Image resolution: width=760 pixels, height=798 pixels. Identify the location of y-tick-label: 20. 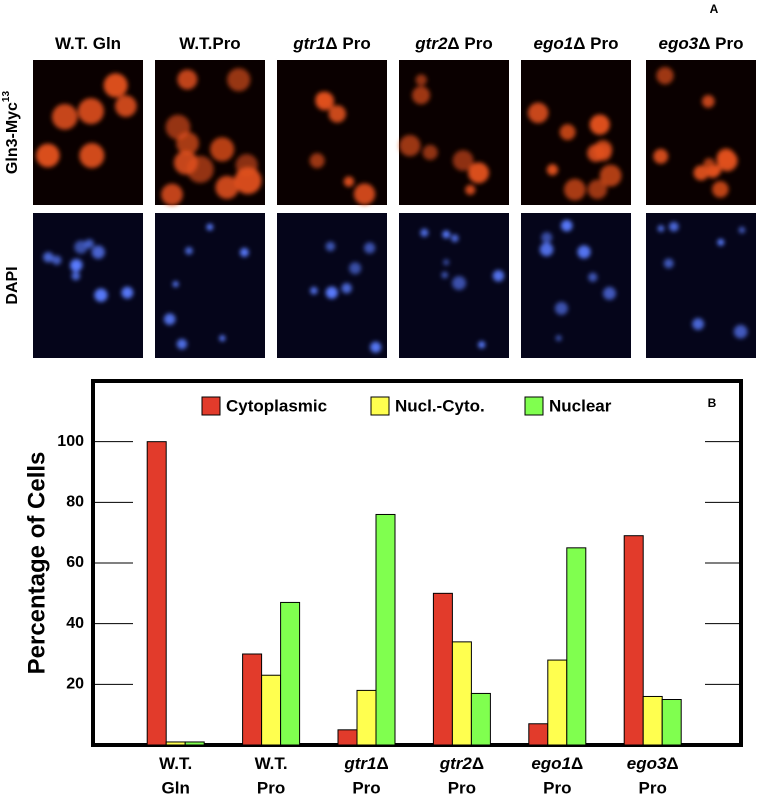
(75, 684).